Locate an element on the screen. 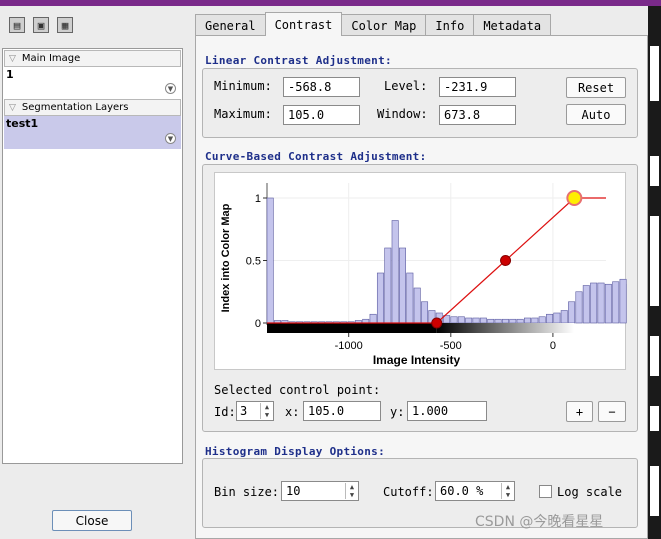 This screenshot has height=539, width=661. cutoff-spin-arrows: ▲ ▼ is located at coordinates (507, 491).